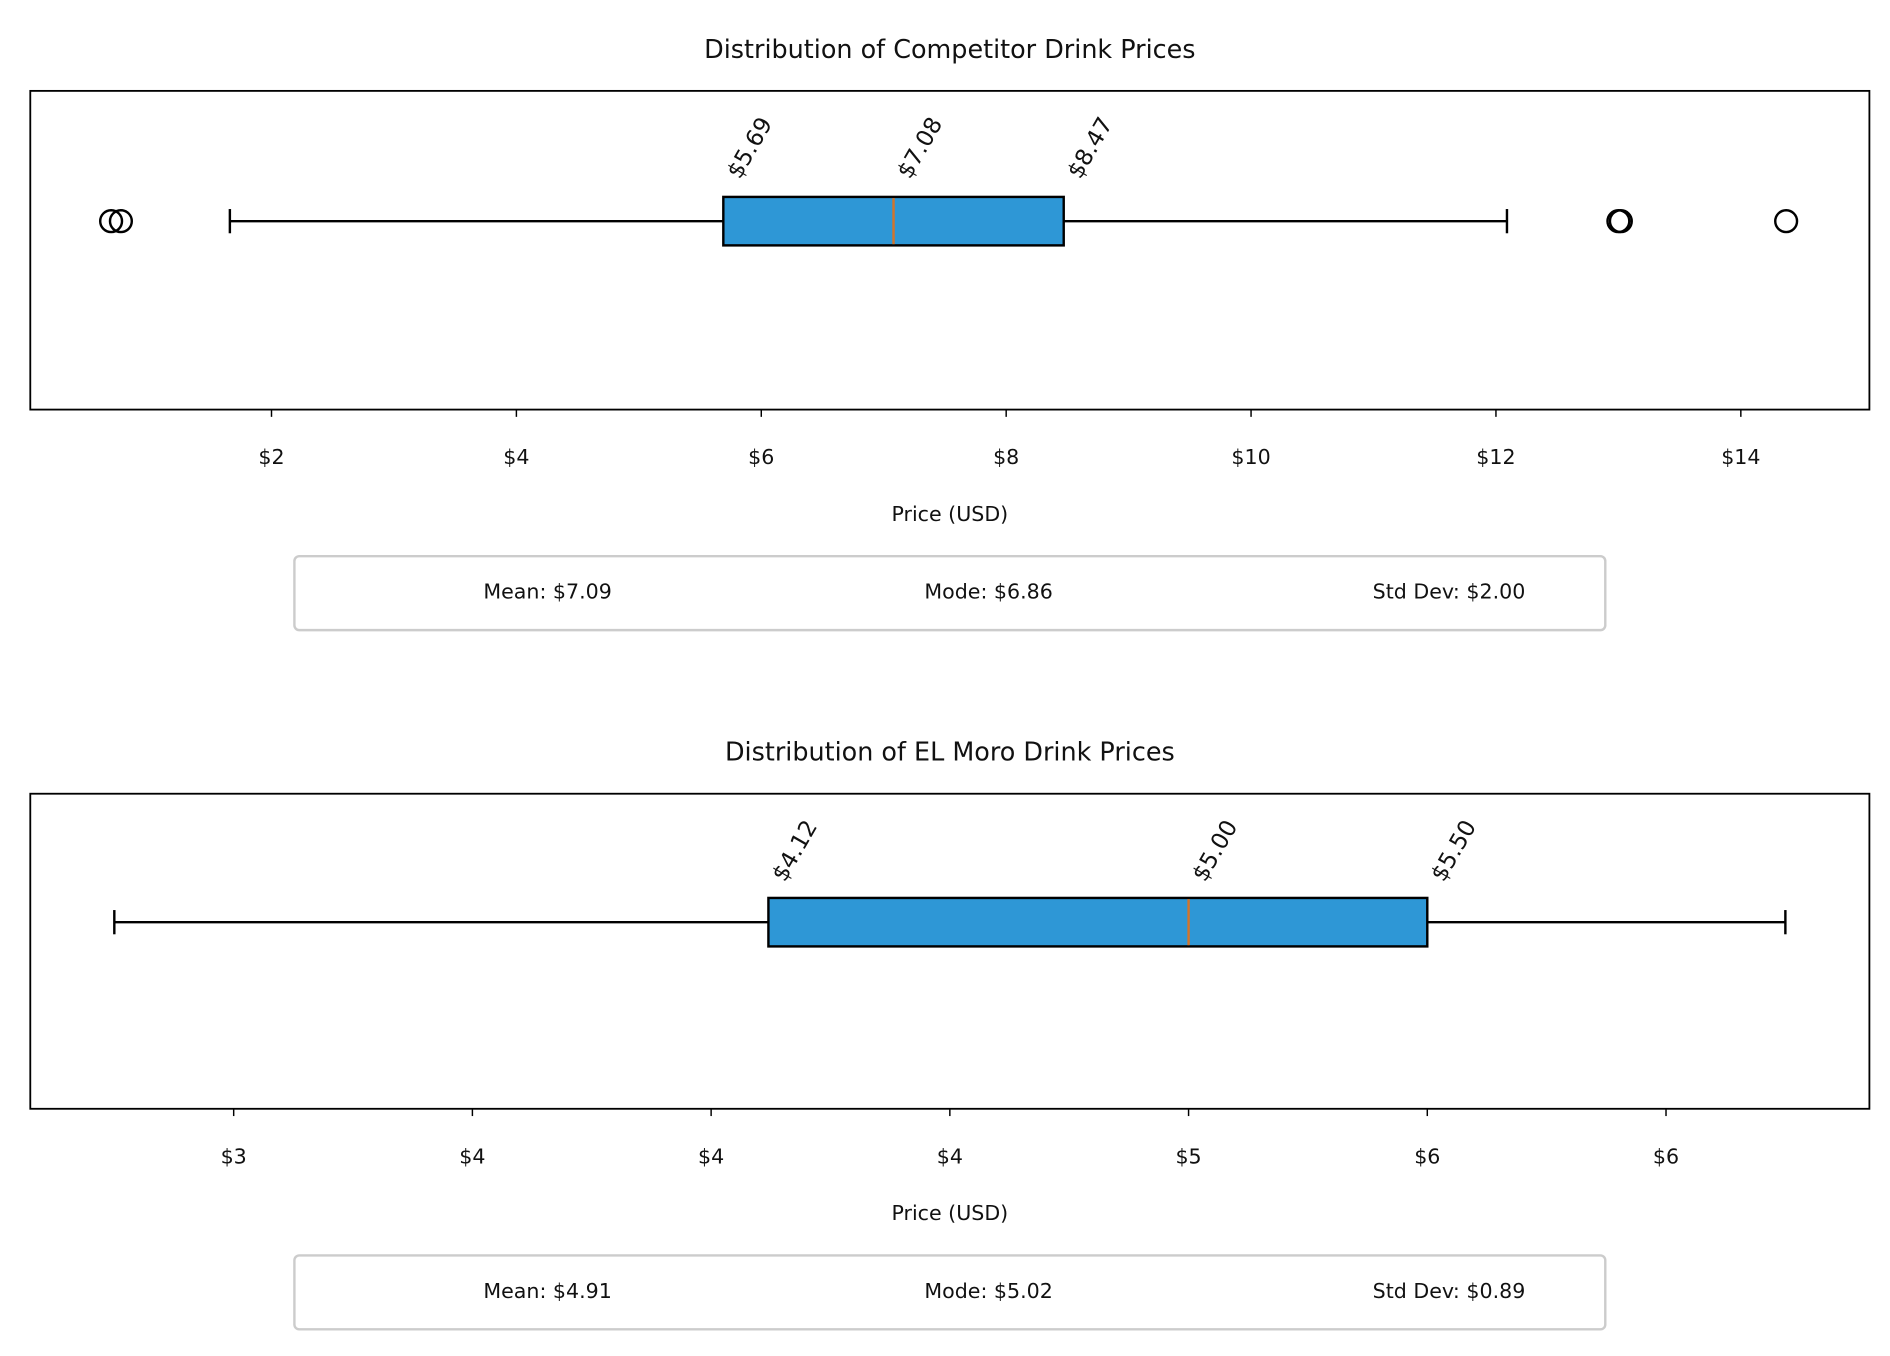  What do you see at coordinates (1495, 457) in the screenshot?
I see `x-tick-label: $12` at bounding box center [1495, 457].